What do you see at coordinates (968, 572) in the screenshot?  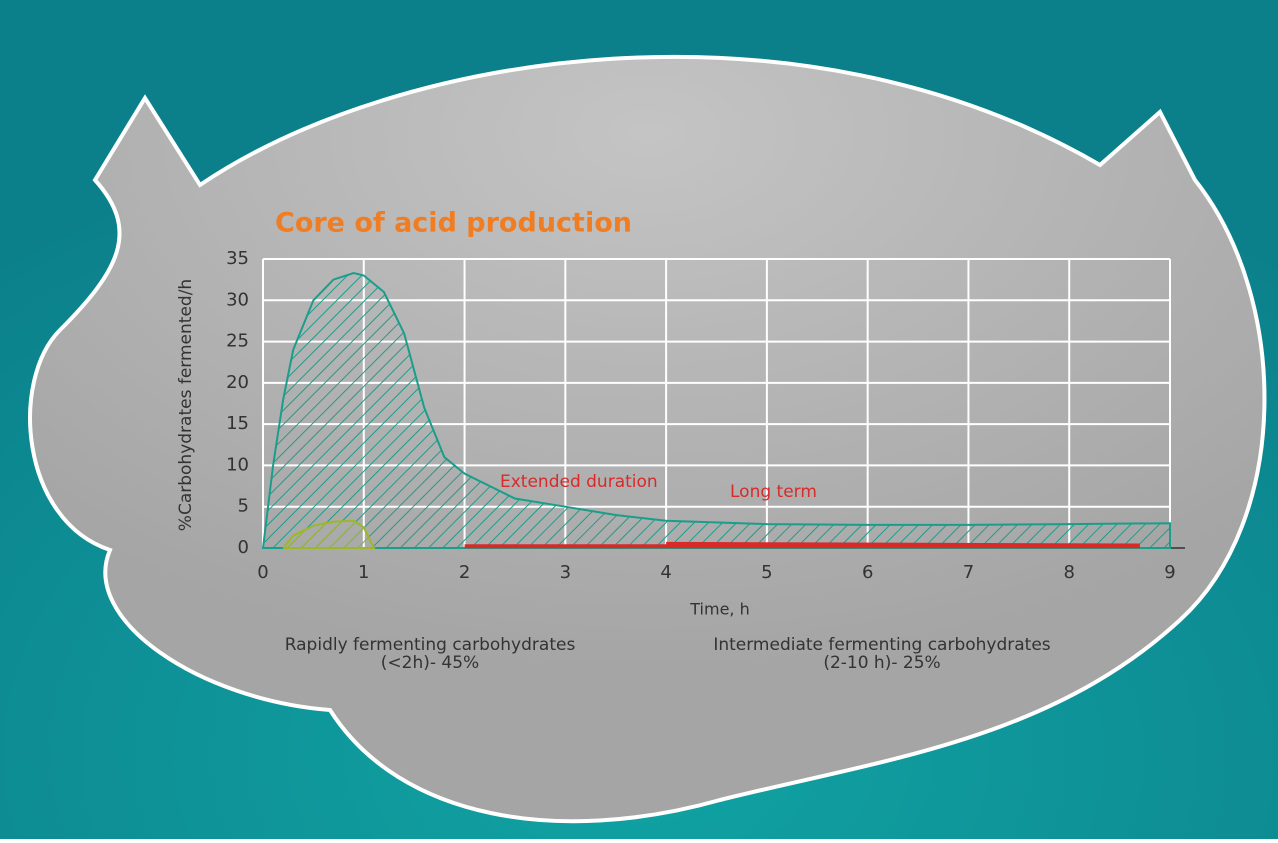 I see `x-tick-label: 7` at bounding box center [968, 572].